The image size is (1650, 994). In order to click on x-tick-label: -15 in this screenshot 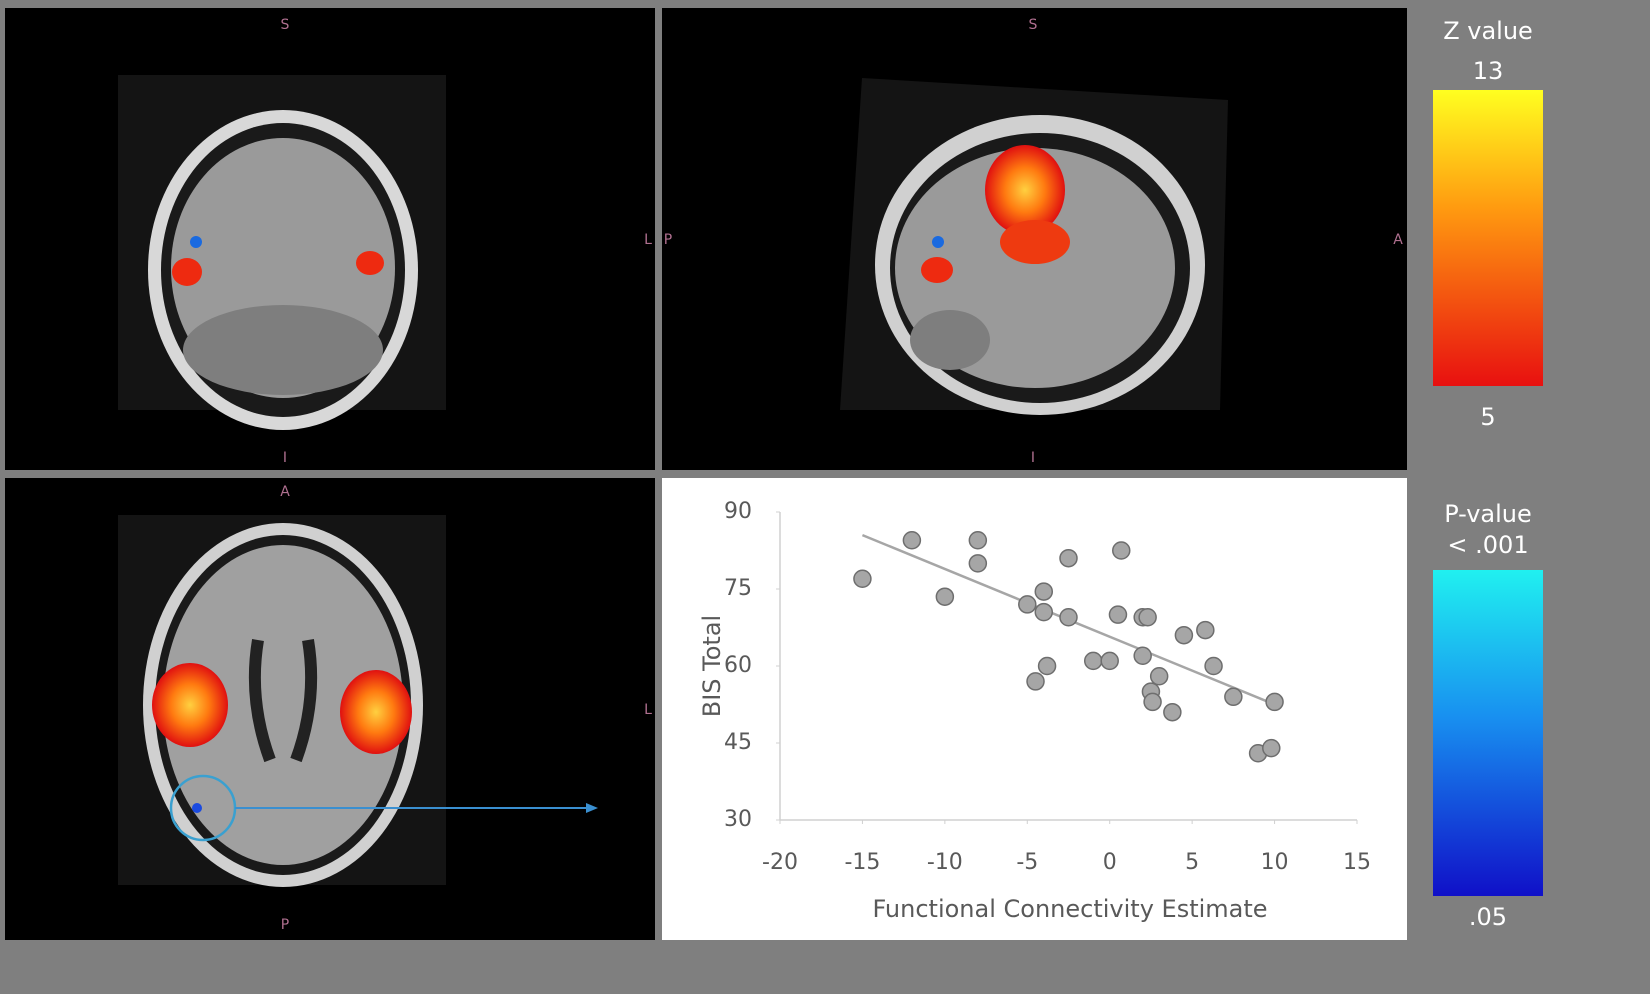, I will do `click(862, 862)`.